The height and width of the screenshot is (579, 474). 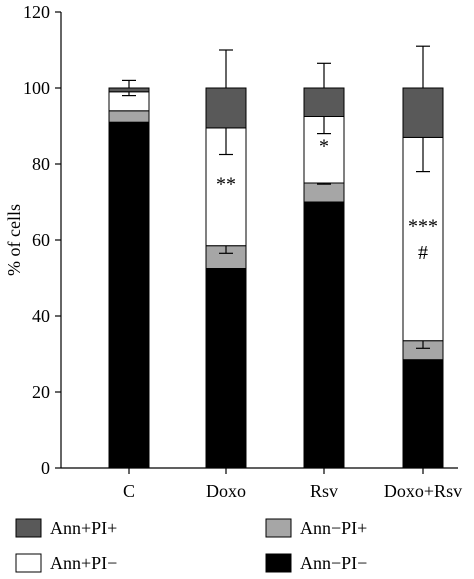 What do you see at coordinates (36, 12) in the screenshot?
I see `y-tick-label: 120` at bounding box center [36, 12].